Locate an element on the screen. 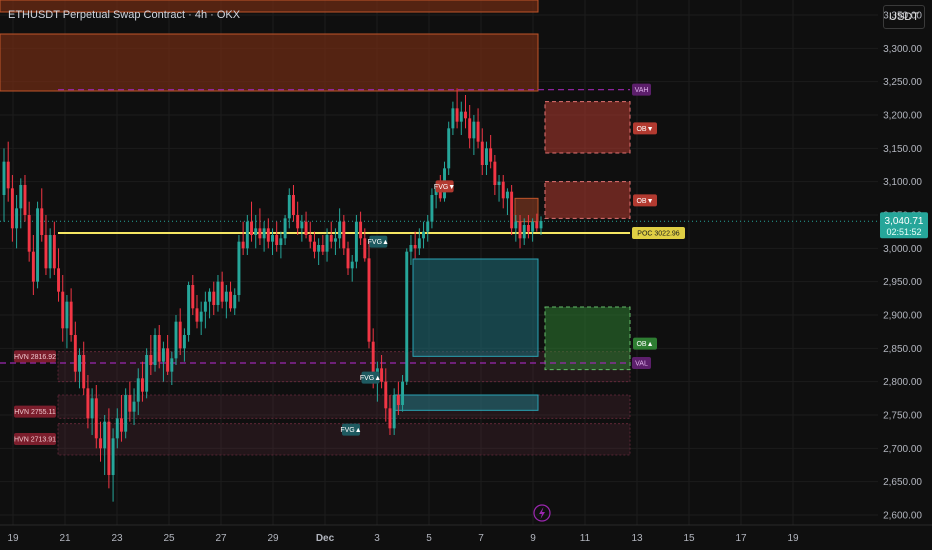 The image size is (932, 550). poc-label-bg is located at coordinates (658, 233).